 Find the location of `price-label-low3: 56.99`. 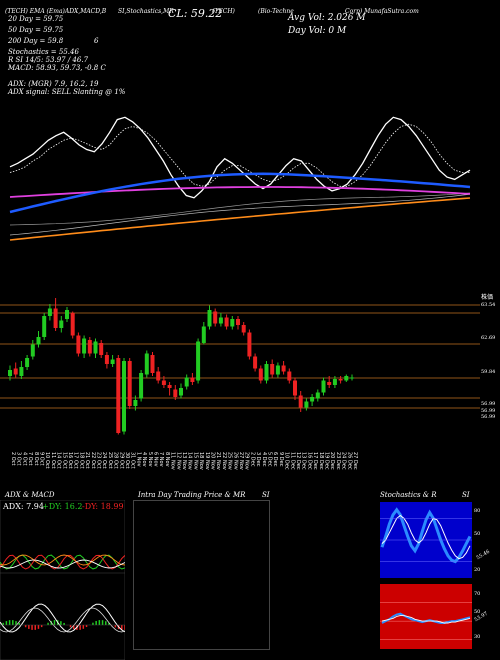

price-label-low3: 56.99 is located at coordinates (488, 417).